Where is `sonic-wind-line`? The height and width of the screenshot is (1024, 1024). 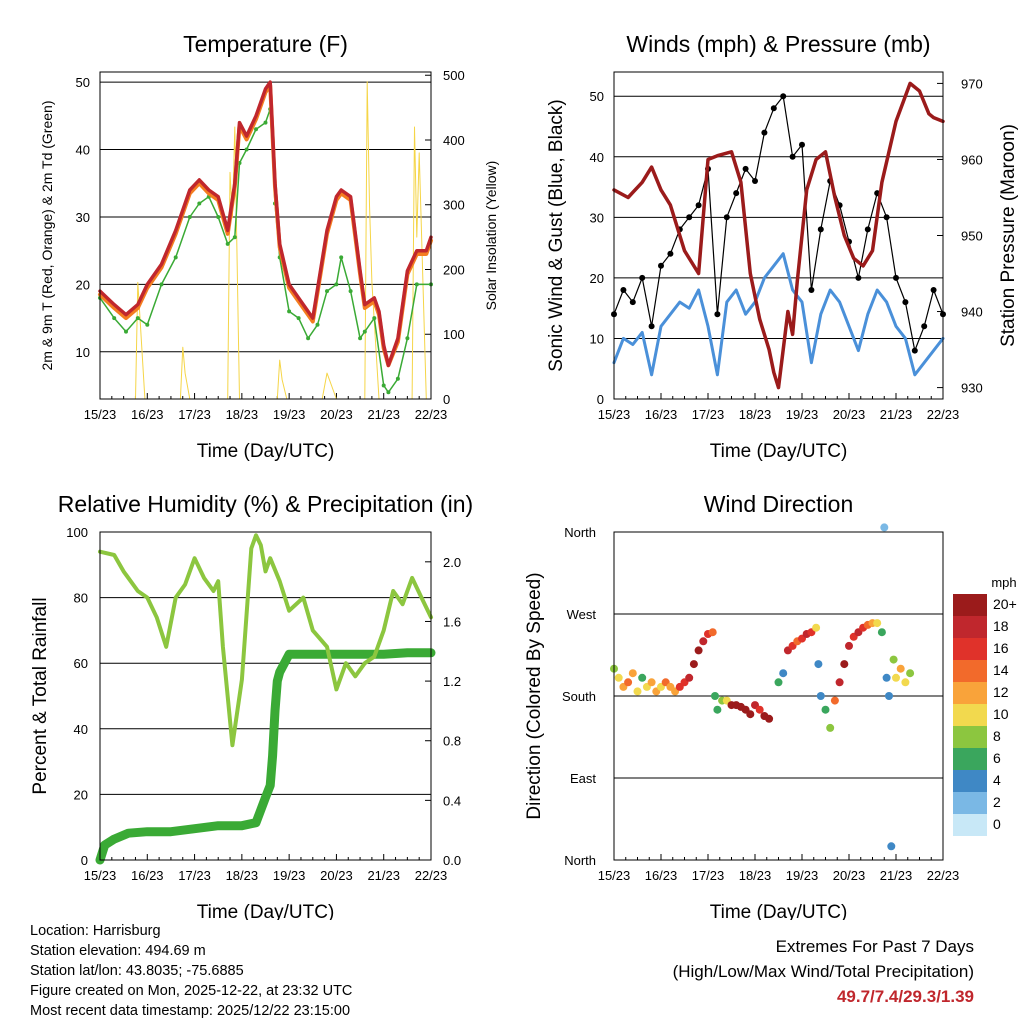 sonic-wind-line is located at coordinates (778, 314).